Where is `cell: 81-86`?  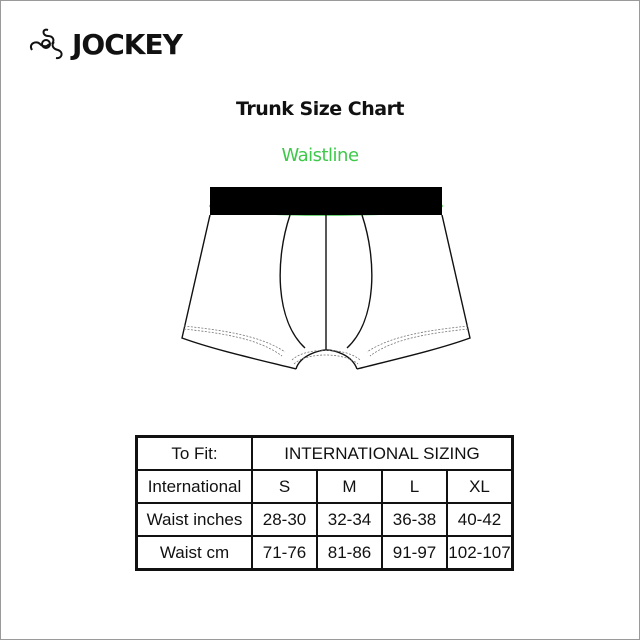
cell: 81-86 is located at coordinates (349, 553).